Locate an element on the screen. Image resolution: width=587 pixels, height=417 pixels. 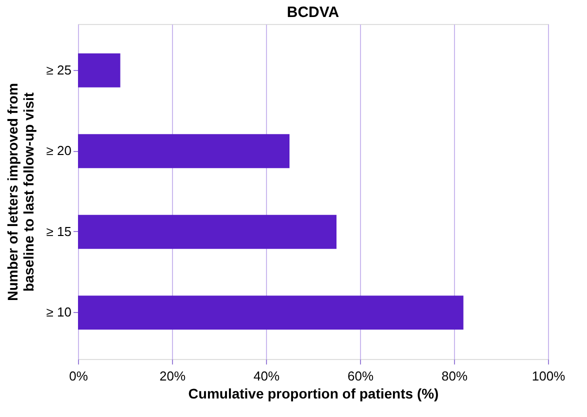
y-tick-label: ≥ 20 is located at coordinates (59, 150).